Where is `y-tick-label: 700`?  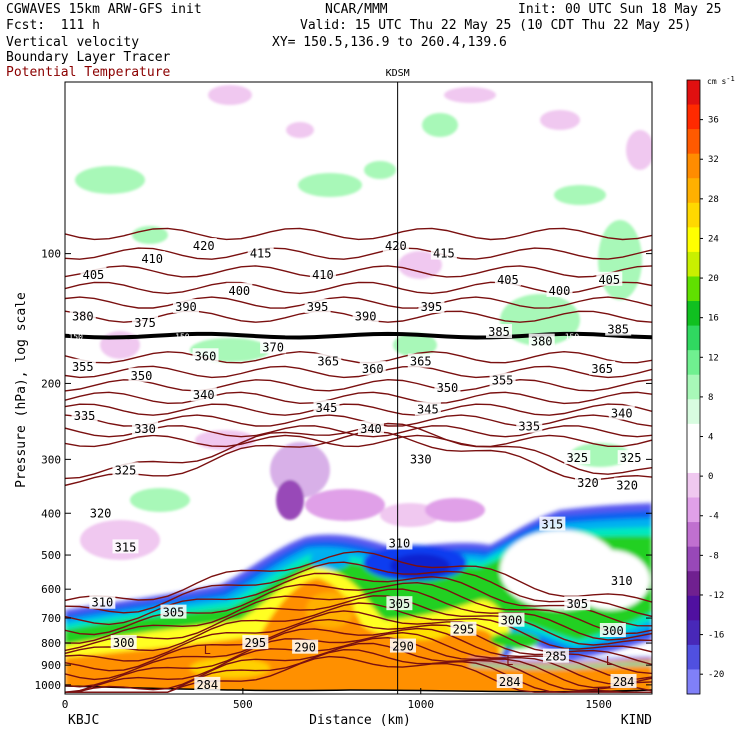 y-tick-label: 700 is located at coordinates (51, 618).